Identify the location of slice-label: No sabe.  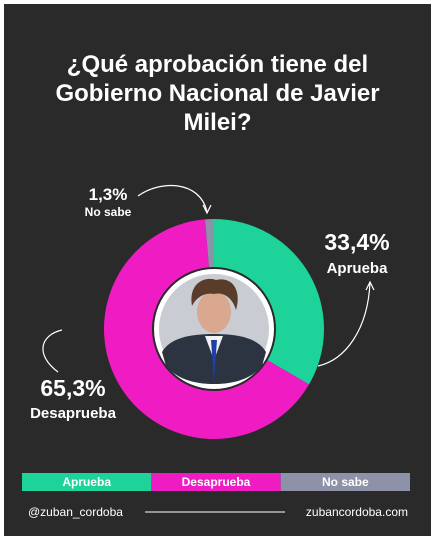
(108, 212).